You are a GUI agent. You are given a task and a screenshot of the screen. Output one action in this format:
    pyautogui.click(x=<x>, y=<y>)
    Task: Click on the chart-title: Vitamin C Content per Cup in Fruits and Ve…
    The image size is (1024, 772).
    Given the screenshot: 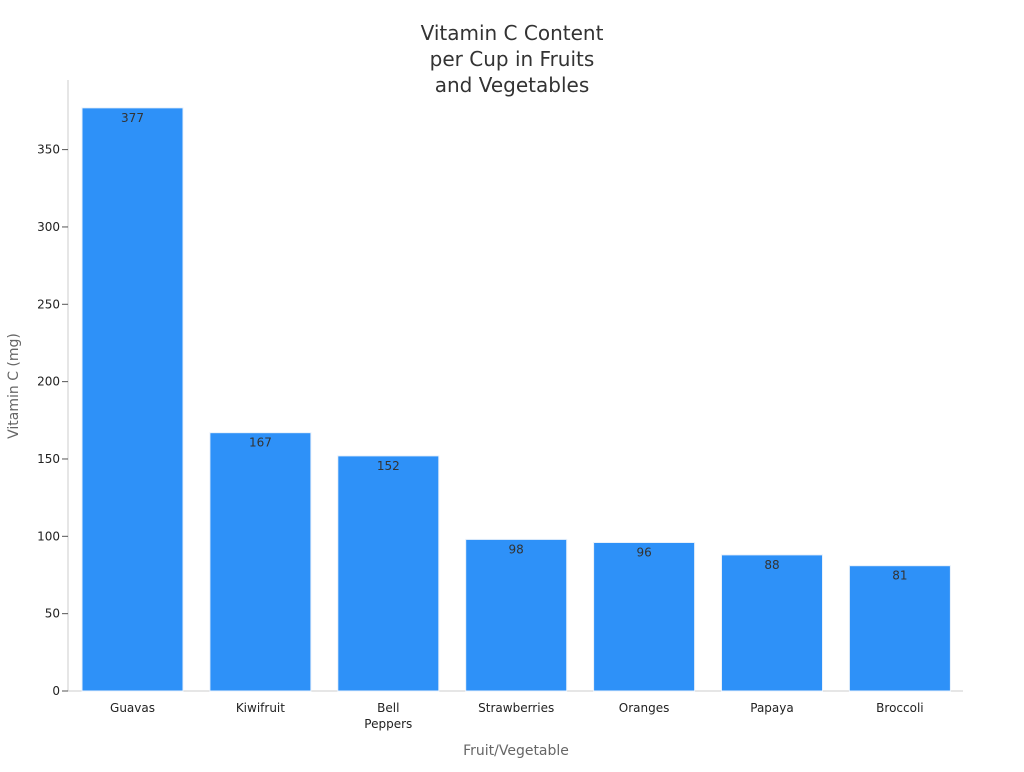 What is the action you would take?
    pyautogui.click(x=512, y=59)
    